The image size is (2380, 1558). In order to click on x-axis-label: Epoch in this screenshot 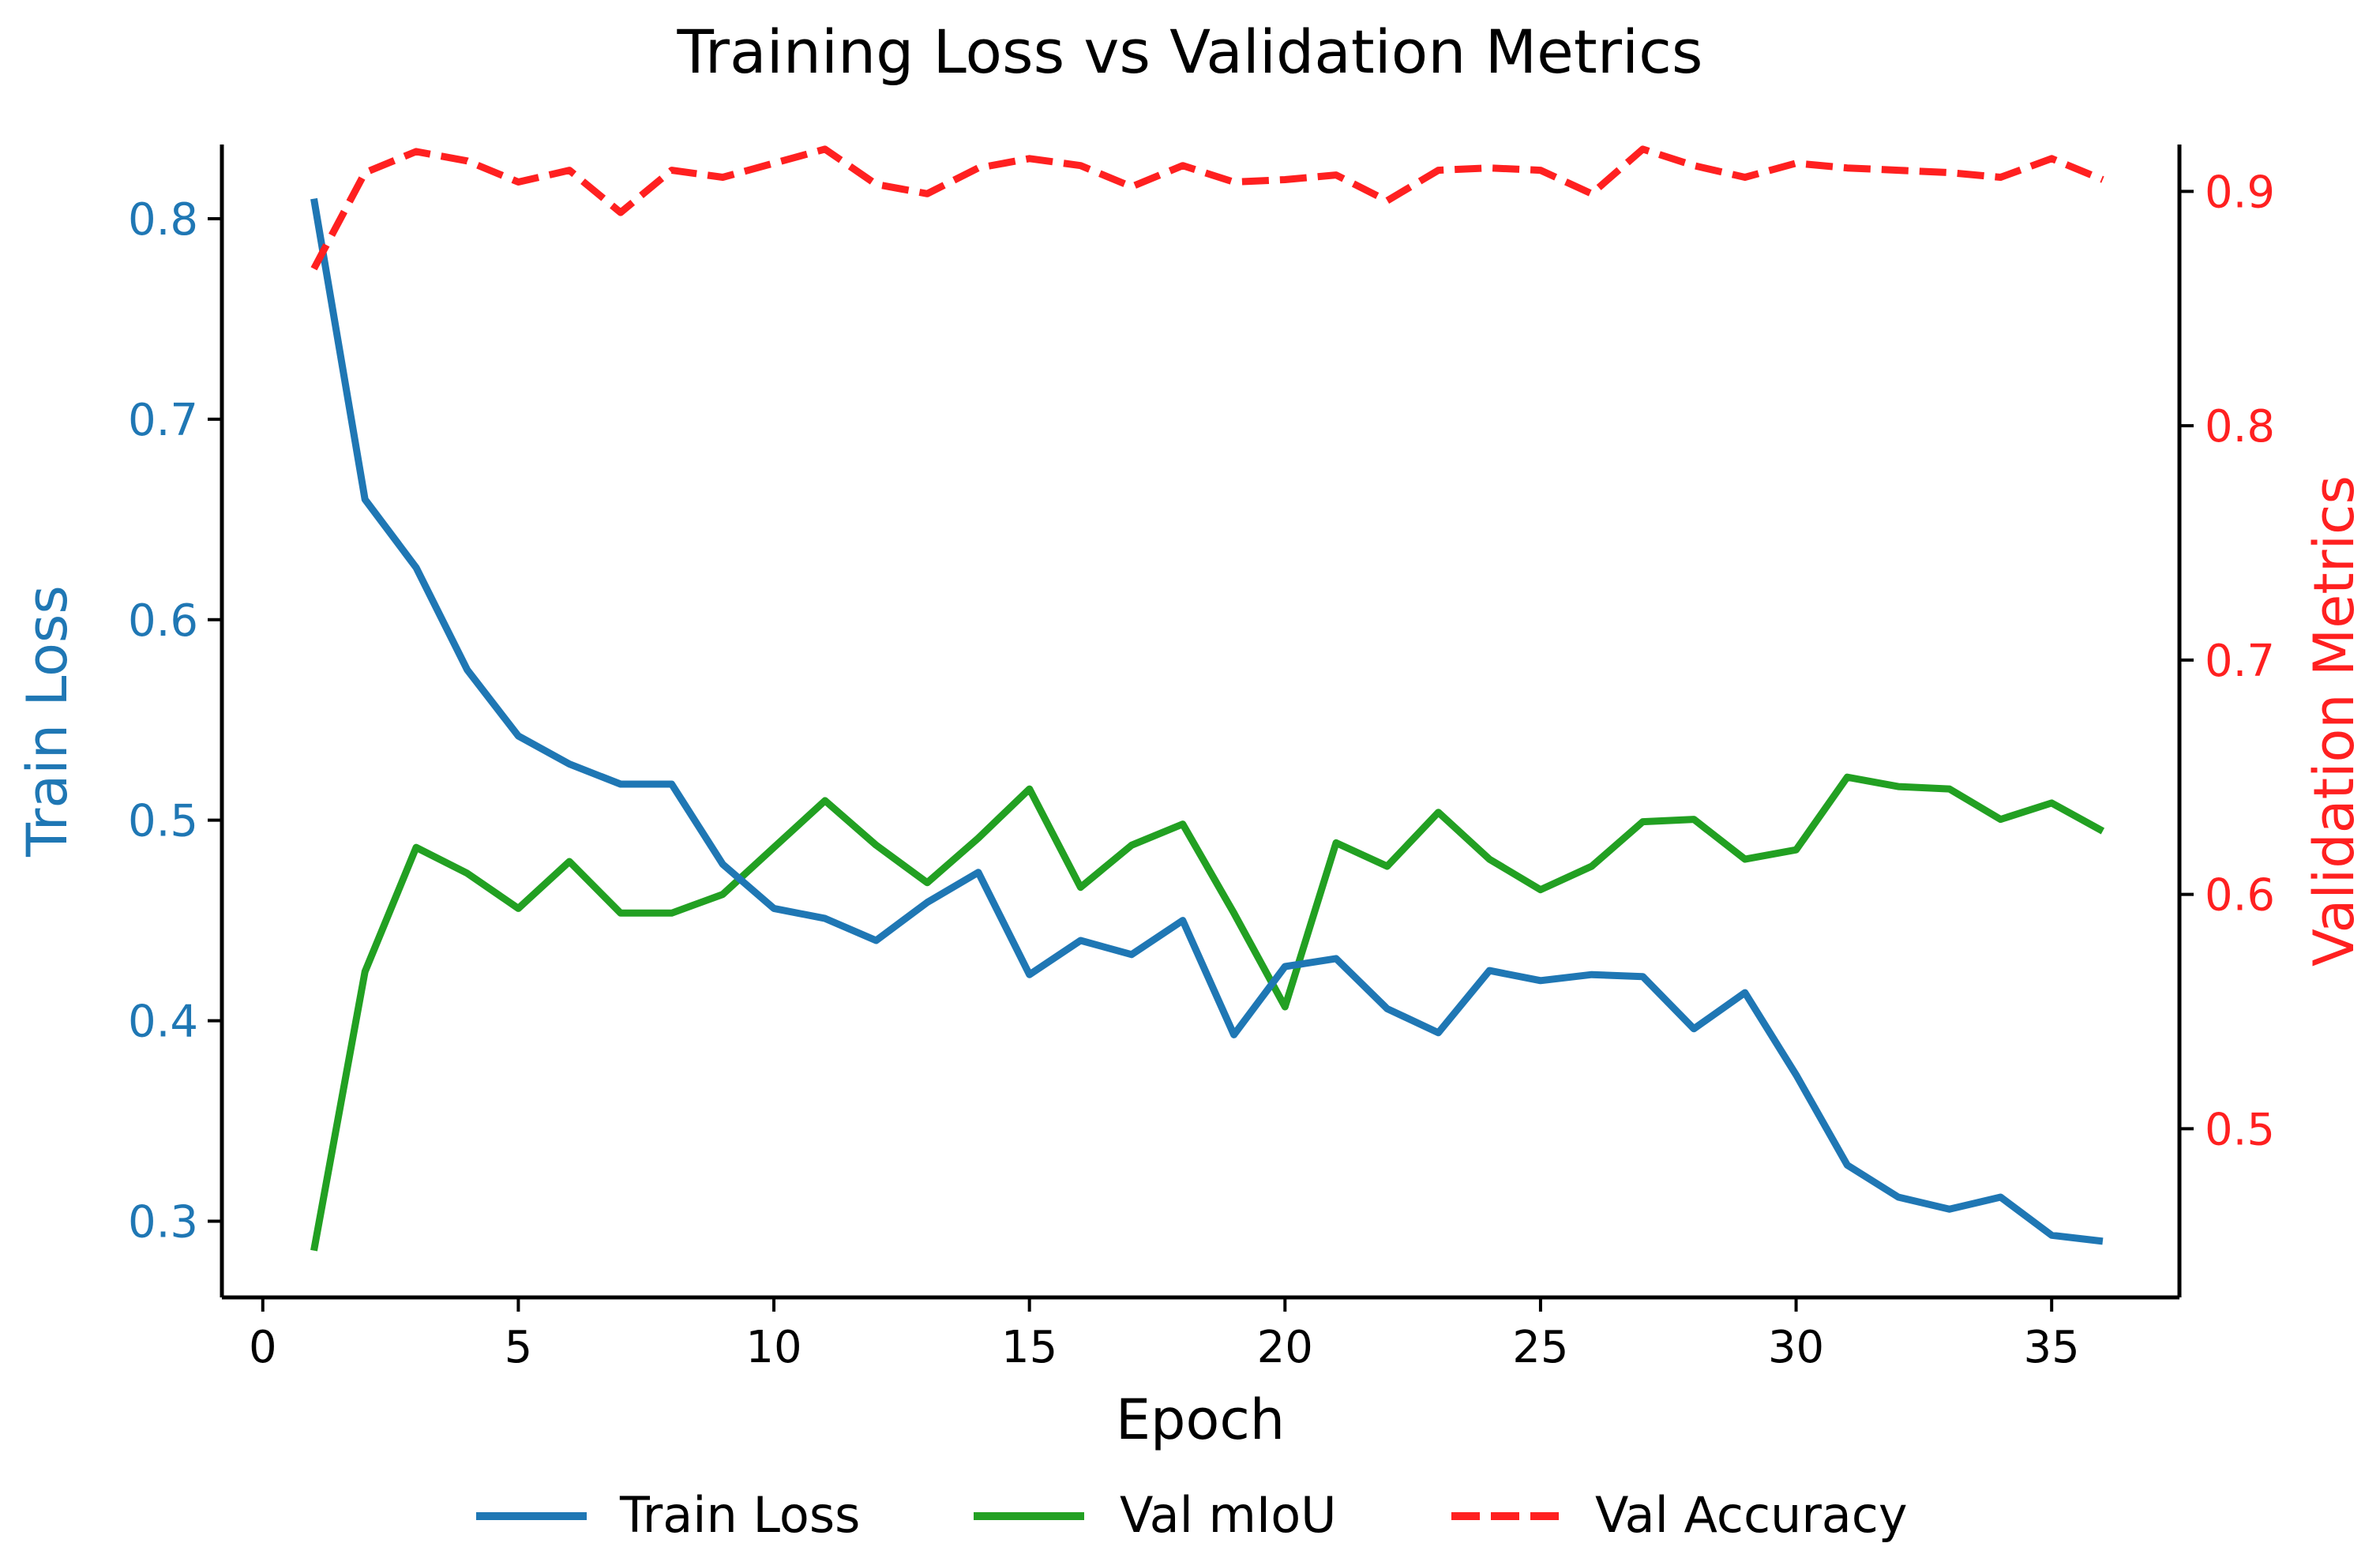, I will do `click(1200, 1419)`.